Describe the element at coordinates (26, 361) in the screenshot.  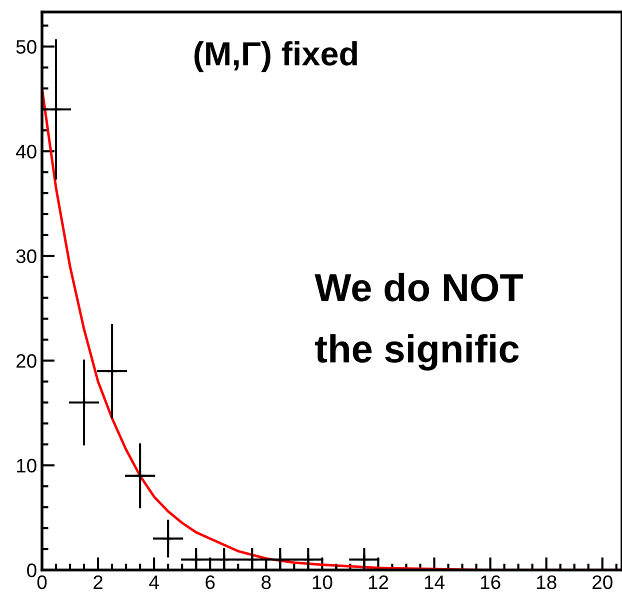
I see `y-tick-label: 20` at that location.